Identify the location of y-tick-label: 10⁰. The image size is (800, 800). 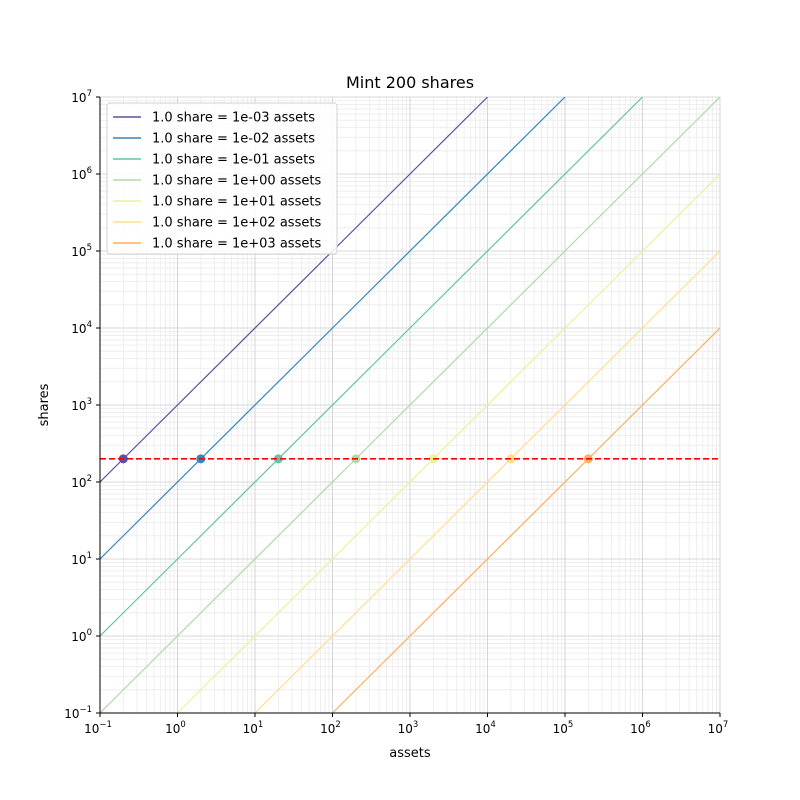
(81, 636).